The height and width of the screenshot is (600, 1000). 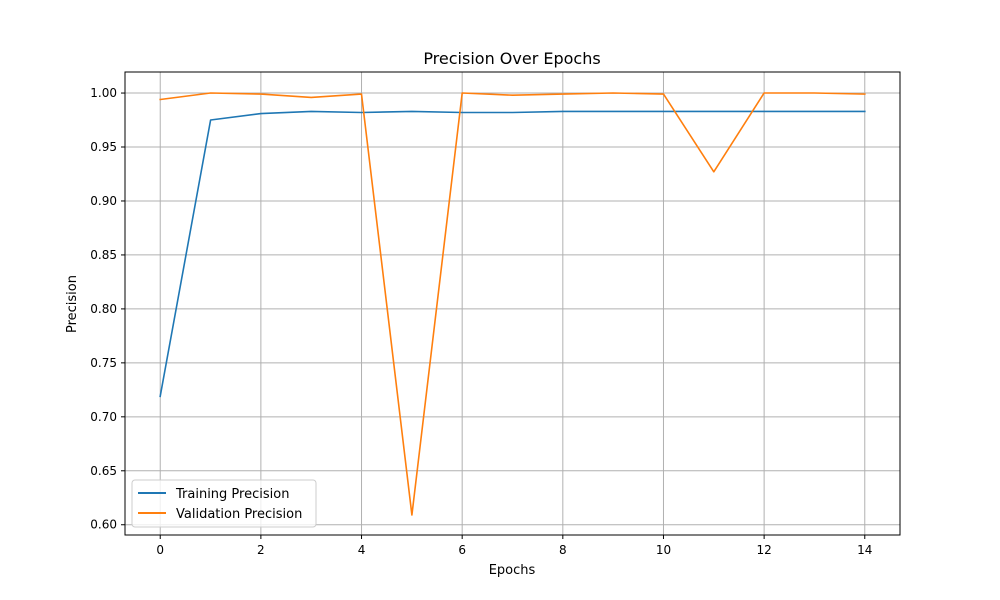 I want to click on y-axis-ticks: 0.60 0.65 0.70 0.75 0.80 0.85 0.90 0.95 1.00, so click(x=107, y=309).